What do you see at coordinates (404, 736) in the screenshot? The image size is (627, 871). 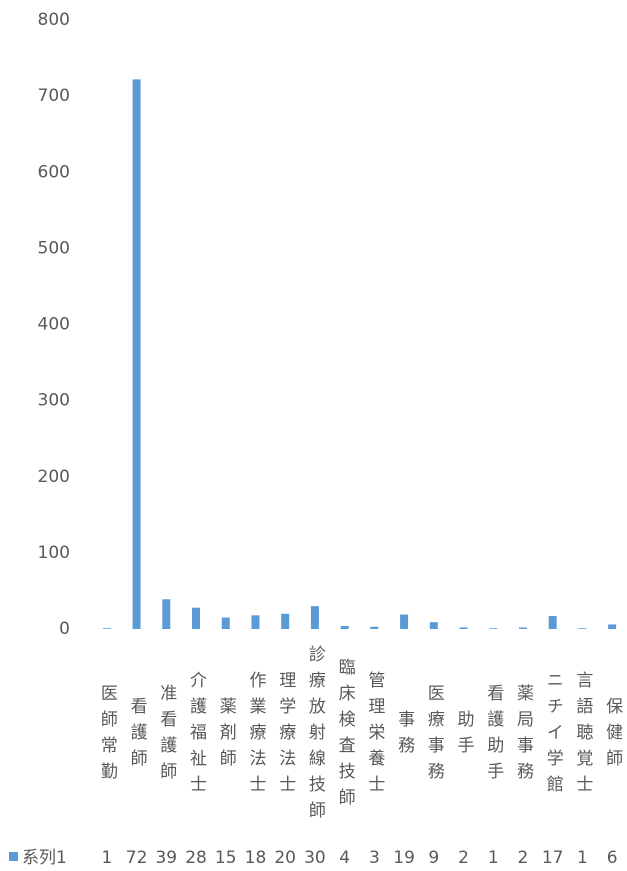 I see `x-tick-label: 事務` at bounding box center [404, 736].